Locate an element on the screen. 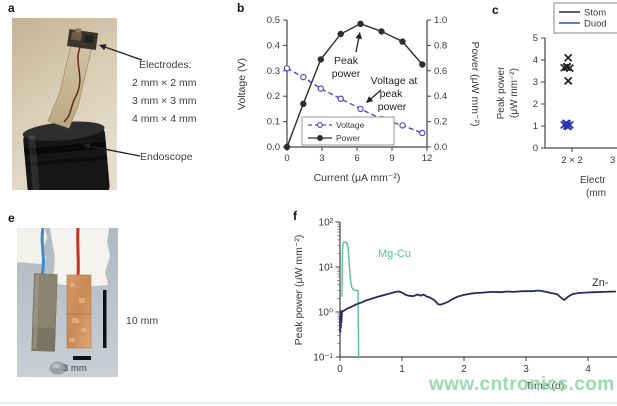 Image resolution: width=617 pixels, height=406 pixels. foam-right is located at coordinates (80, 258).